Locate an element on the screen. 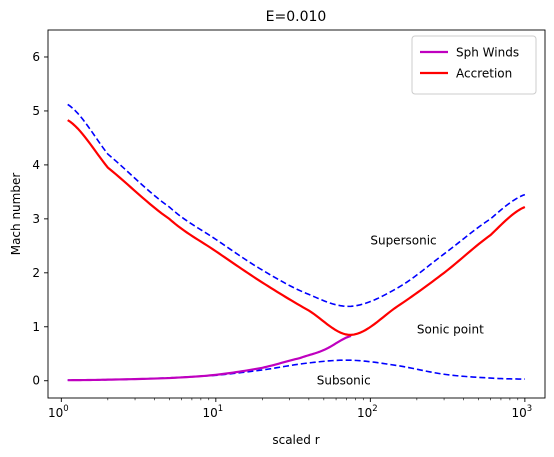 The width and height of the screenshot is (554, 457). y-tick-label: 4 is located at coordinates (36, 165).